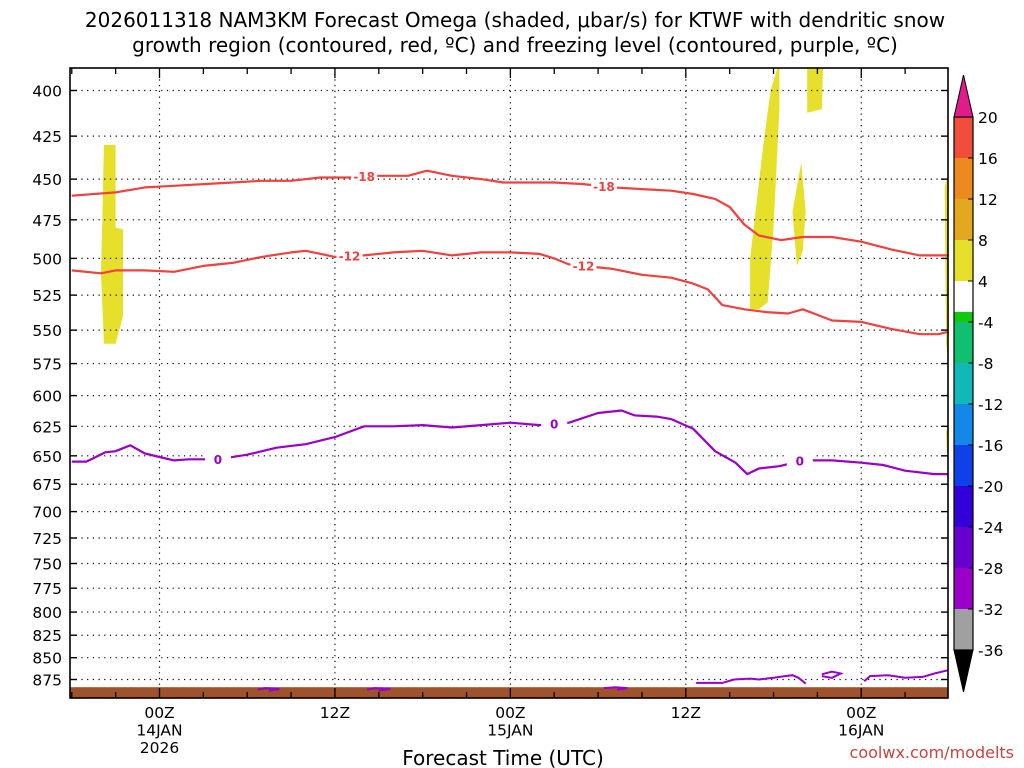 The height and width of the screenshot is (768, 1024). I want to click on colorbar-label: 16, so click(988, 159).